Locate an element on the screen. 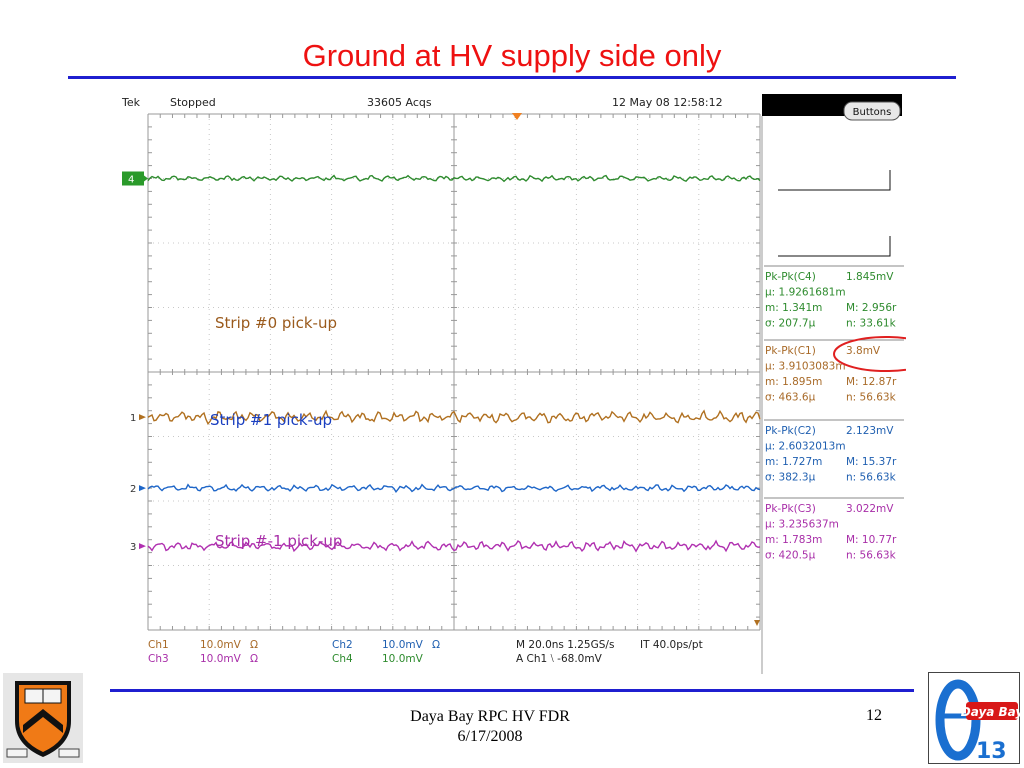 The height and width of the screenshot is (768, 1024). measurement-text: 3.022mV is located at coordinates (870, 509).